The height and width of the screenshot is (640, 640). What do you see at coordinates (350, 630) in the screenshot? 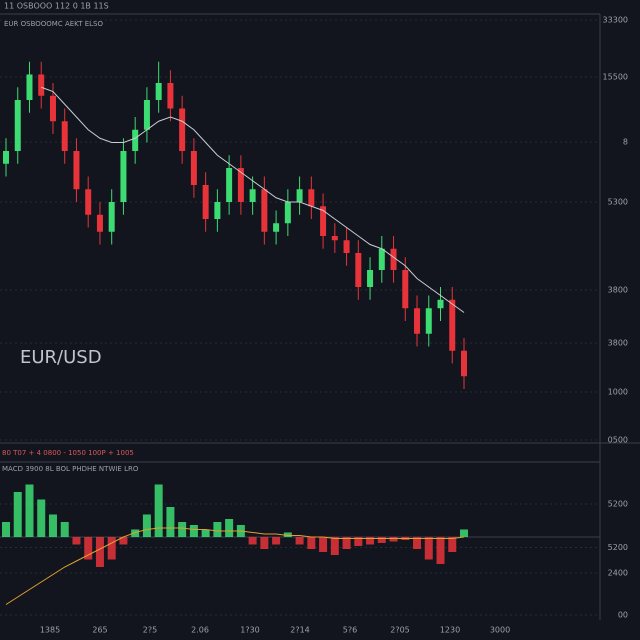
I see `x-tick-label: 5?6` at bounding box center [350, 630].